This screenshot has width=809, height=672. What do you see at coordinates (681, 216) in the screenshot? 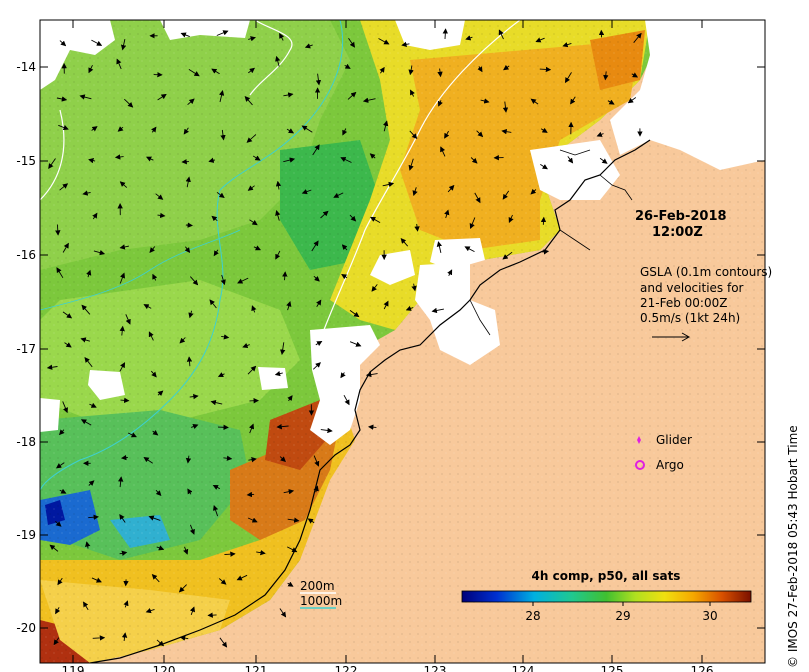
I see `date-label: 26-Feb-2018` at bounding box center [681, 216].